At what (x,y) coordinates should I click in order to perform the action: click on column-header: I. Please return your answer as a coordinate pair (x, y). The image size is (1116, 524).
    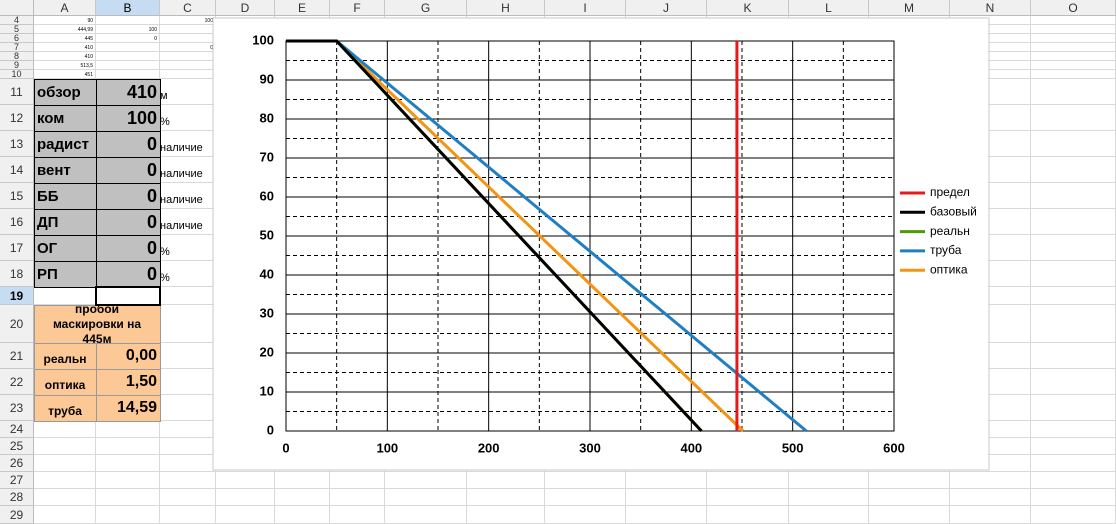
    Looking at the image, I should click on (585, 8).